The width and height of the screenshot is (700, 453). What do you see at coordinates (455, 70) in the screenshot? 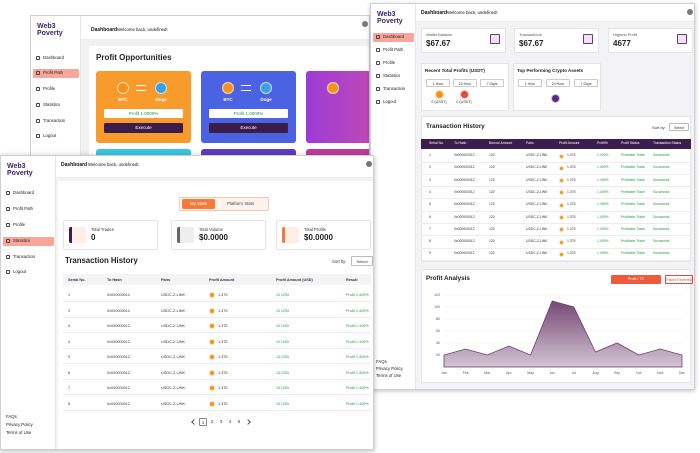
I see `panel-title: Recent Total Profits (USDT)` at bounding box center [455, 70].